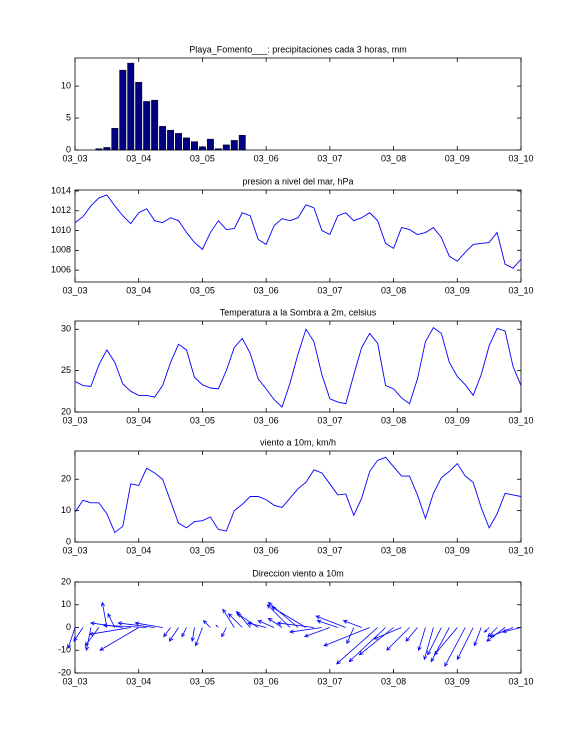  I want to click on y-tick-label: 25, so click(66, 370).